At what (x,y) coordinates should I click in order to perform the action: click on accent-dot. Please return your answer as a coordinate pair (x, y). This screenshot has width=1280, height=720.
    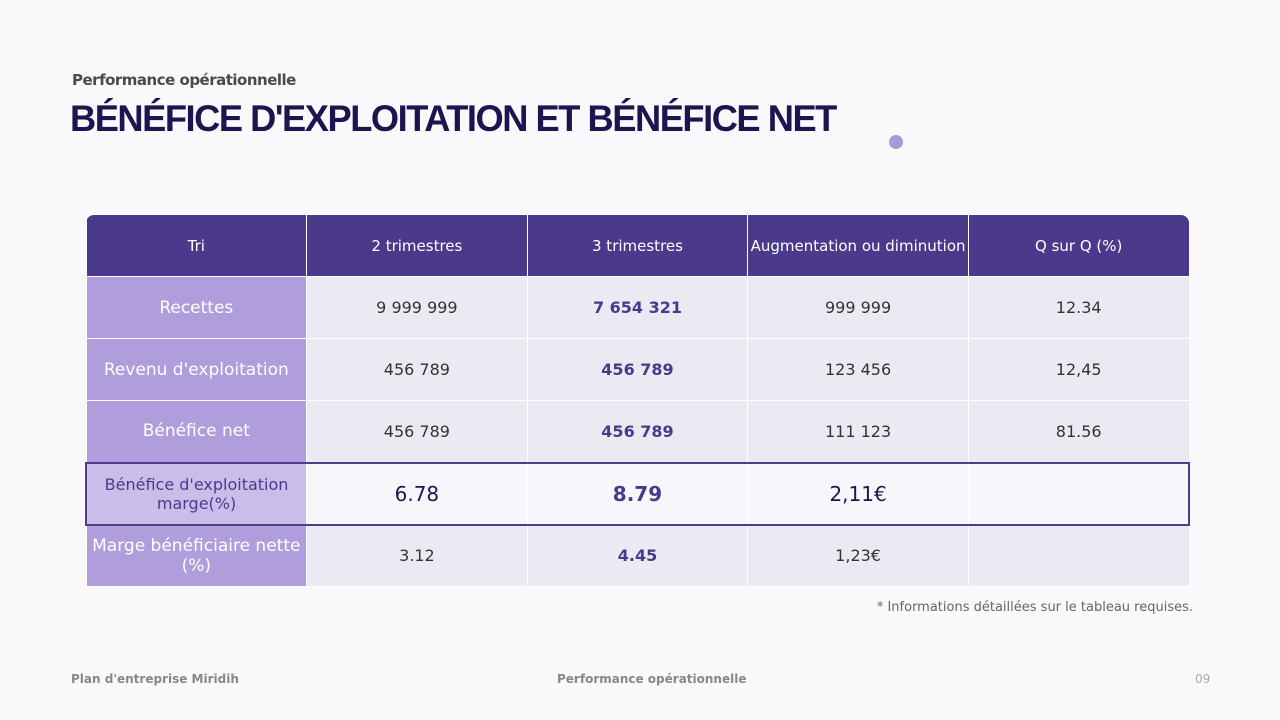
    Looking at the image, I should click on (896, 142).